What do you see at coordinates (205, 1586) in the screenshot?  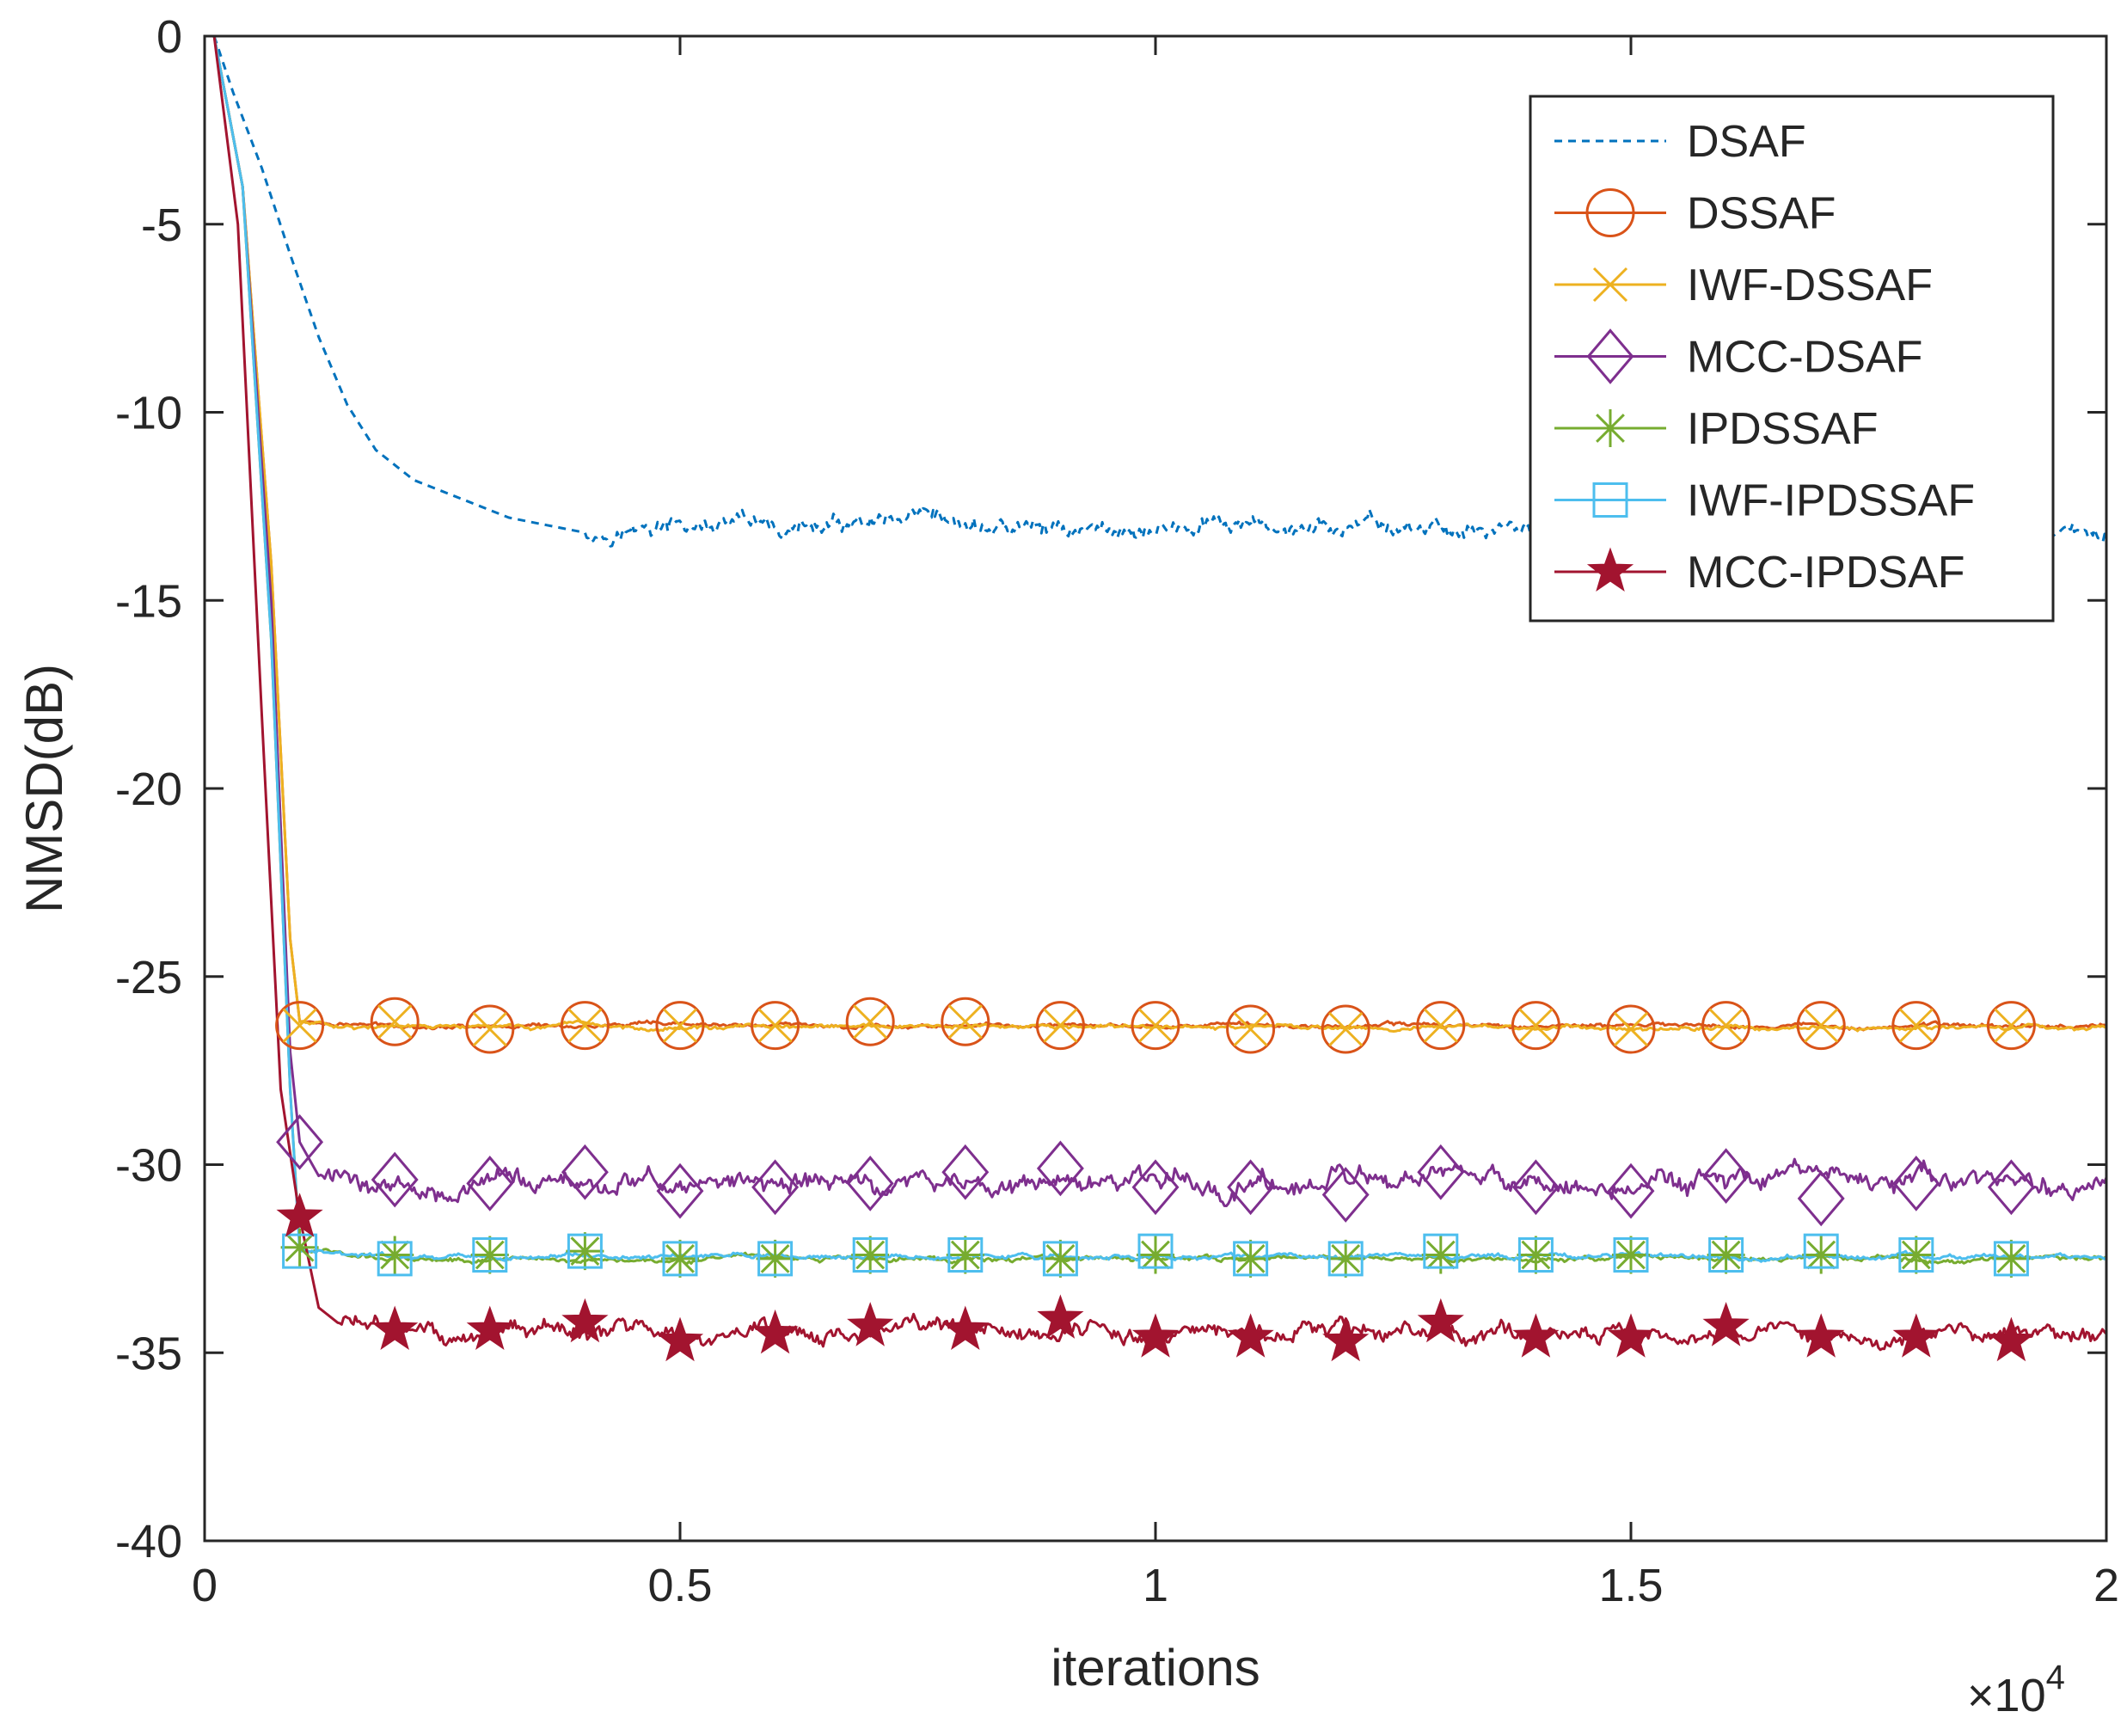 I see `x-tick-label: 0` at bounding box center [205, 1586].